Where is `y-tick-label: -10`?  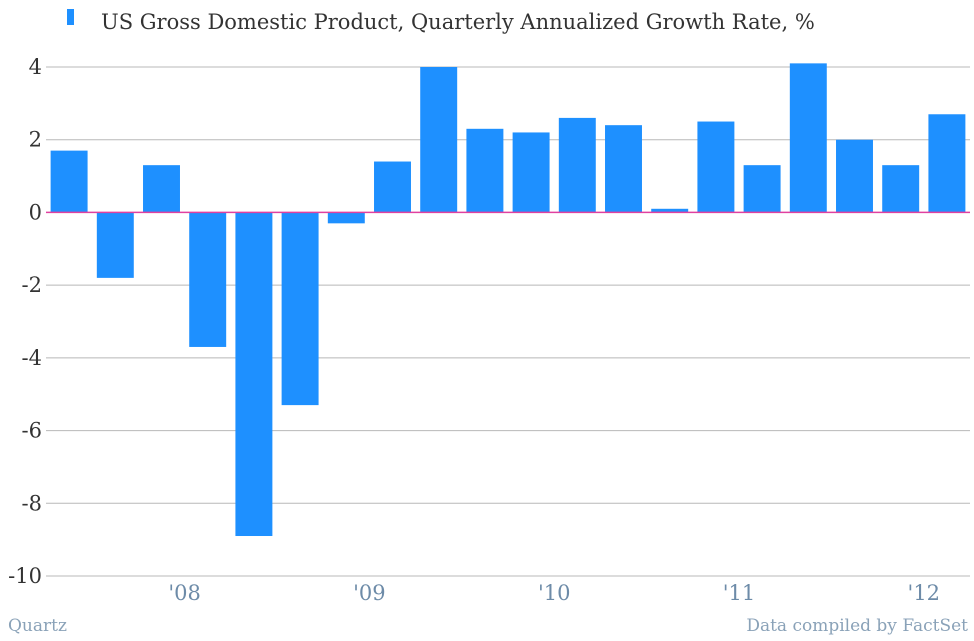 y-tick-label: -10 is located at coordinates (25, 576).